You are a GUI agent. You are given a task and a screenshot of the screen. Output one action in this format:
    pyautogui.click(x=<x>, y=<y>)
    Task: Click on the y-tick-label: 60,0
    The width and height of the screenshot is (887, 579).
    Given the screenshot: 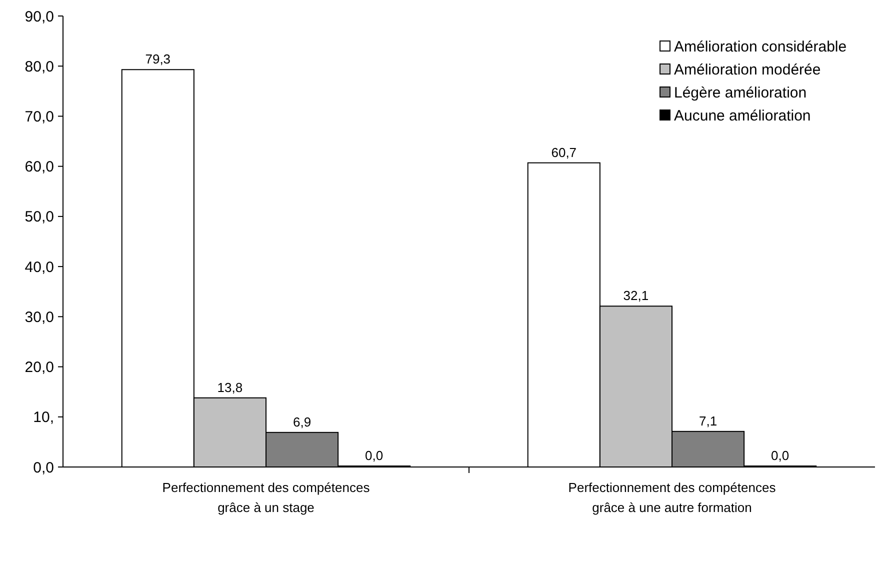 What is the action you would take?
    pyautogui.click(x=39, y=167)
    